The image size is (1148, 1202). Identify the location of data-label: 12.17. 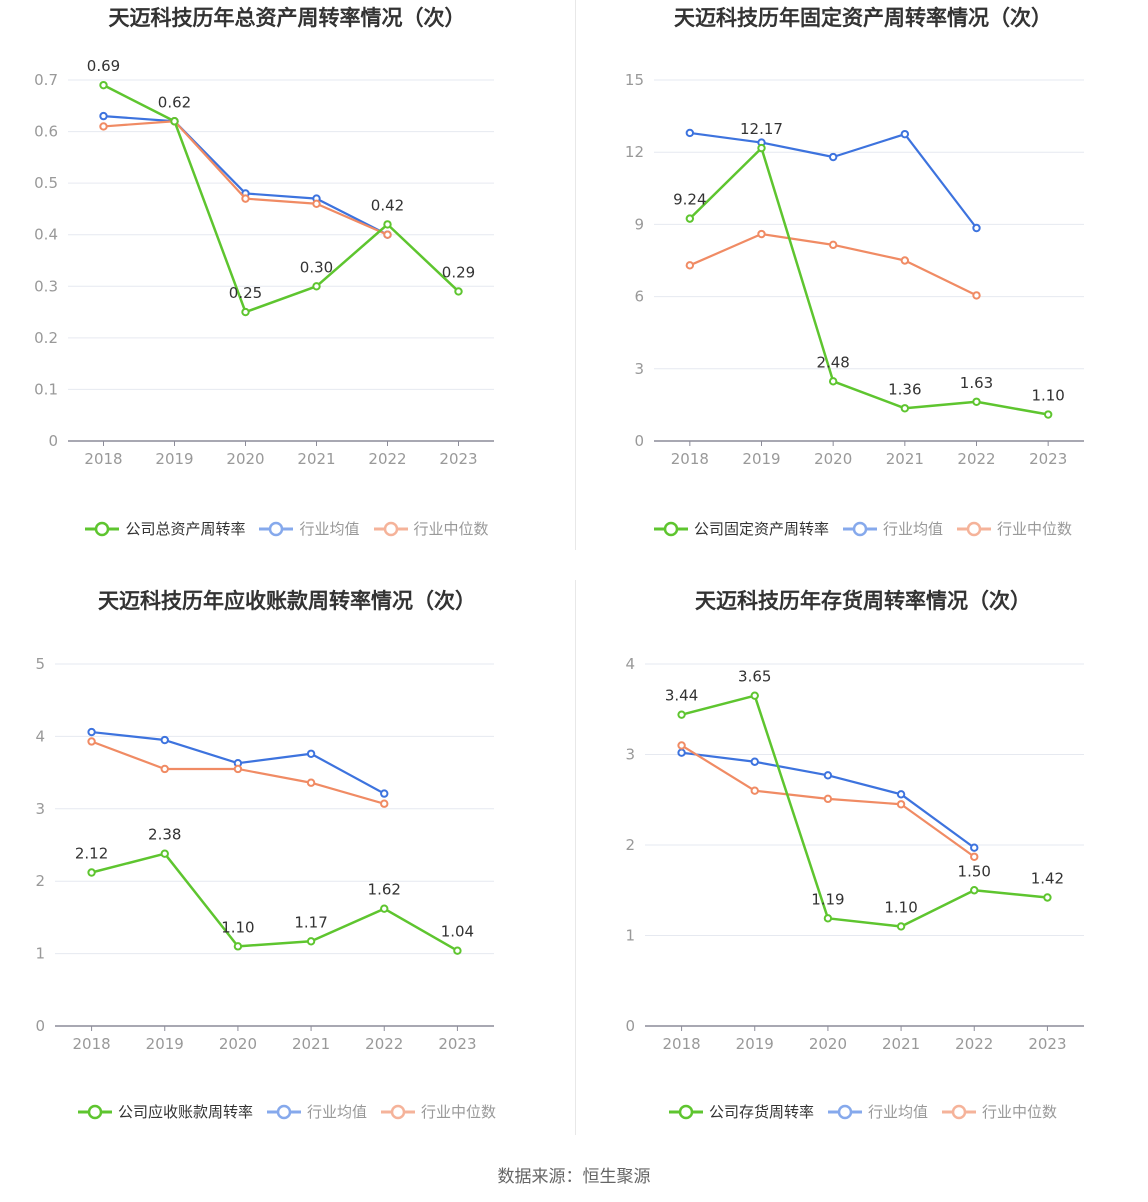
(761, 129).